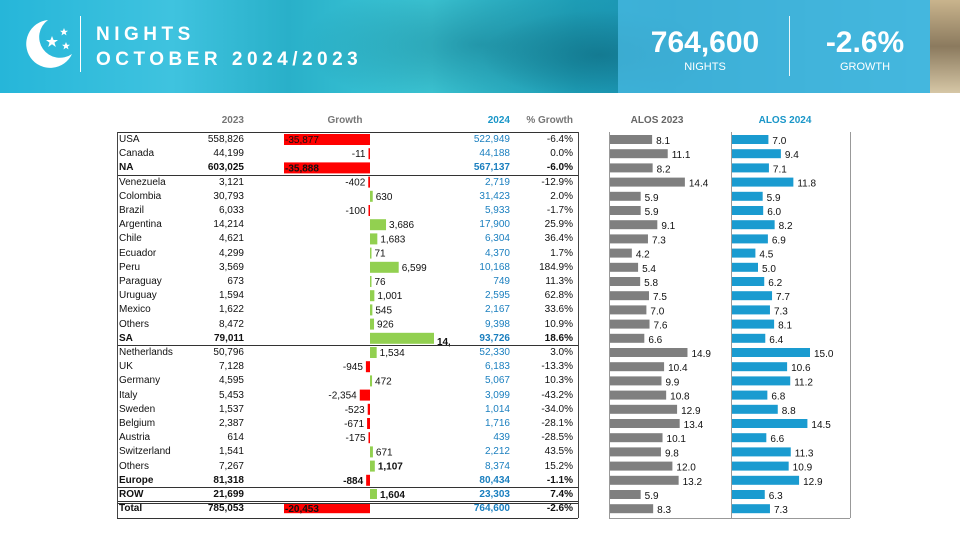  I want to click on table-row: Sweden 1,537 1,014 -34.0%, so click(480, 410).